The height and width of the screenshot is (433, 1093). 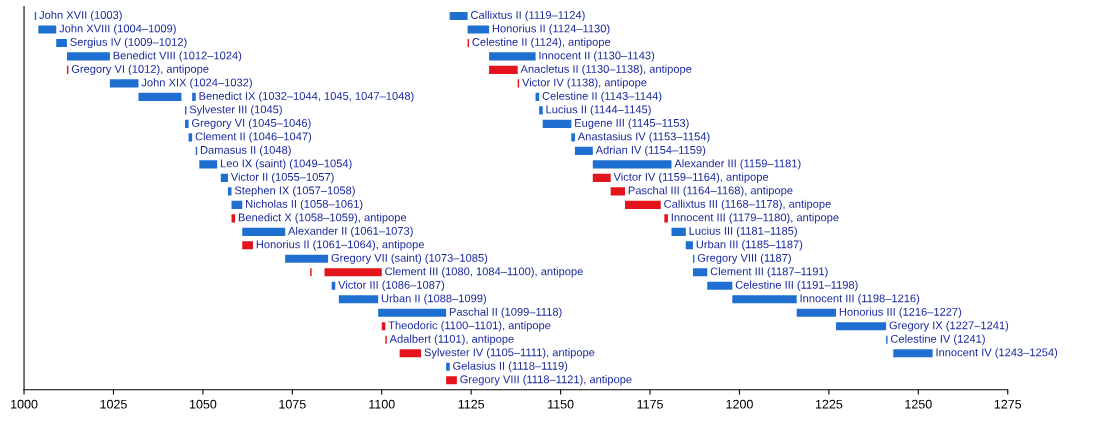 I want to click on x-tick-label: 1025, so click(x=113, y=404).